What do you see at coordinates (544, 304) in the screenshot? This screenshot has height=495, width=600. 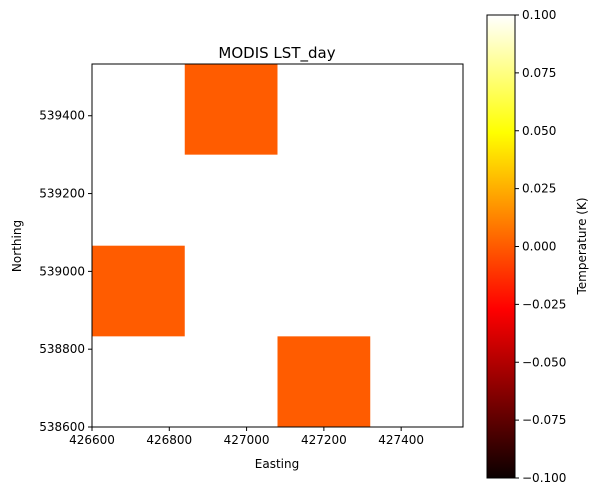 I see `colorbar-tick-label: −0.025` at bounding box center [544, 304].